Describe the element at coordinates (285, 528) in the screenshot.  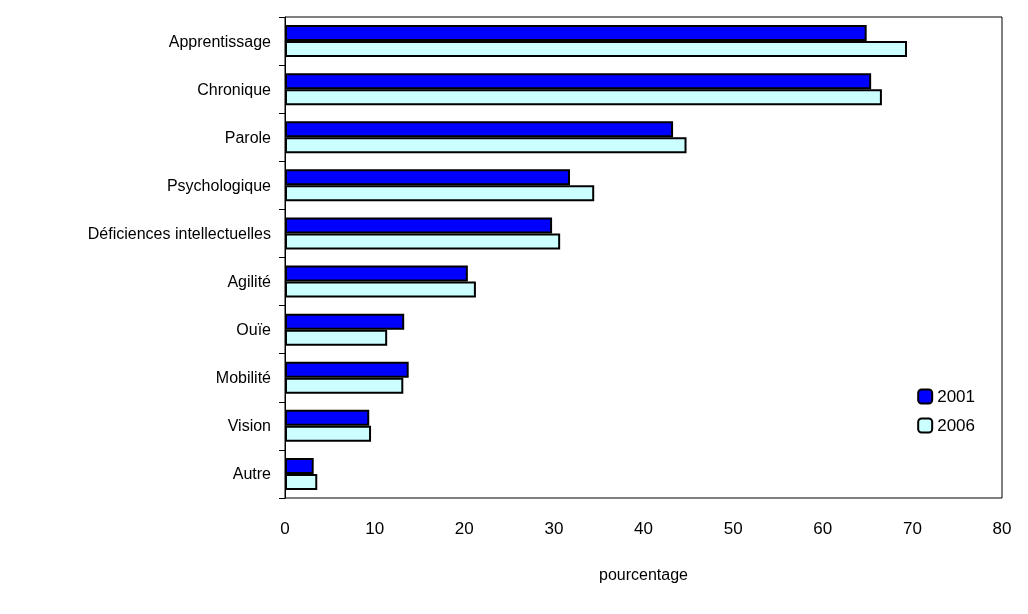
I see `x-tick-label: 0` at that location.